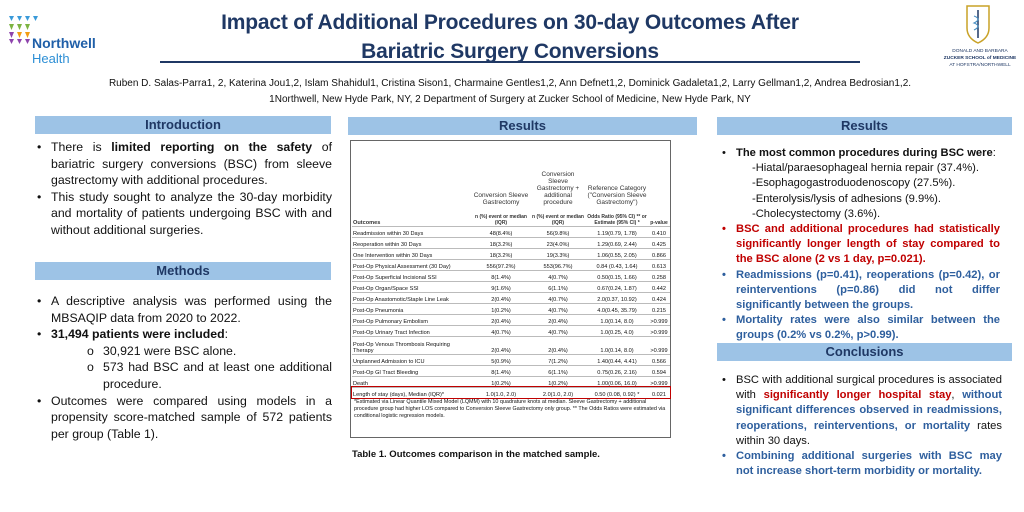 Image resolution: width=1024 pixels, height=512 pixels. What do you see at coordinates (617, 392) in the screenshot?
I see `estimate-cell: 0.50 (0.08, 0.92) *` at bounding box center [617, 392].